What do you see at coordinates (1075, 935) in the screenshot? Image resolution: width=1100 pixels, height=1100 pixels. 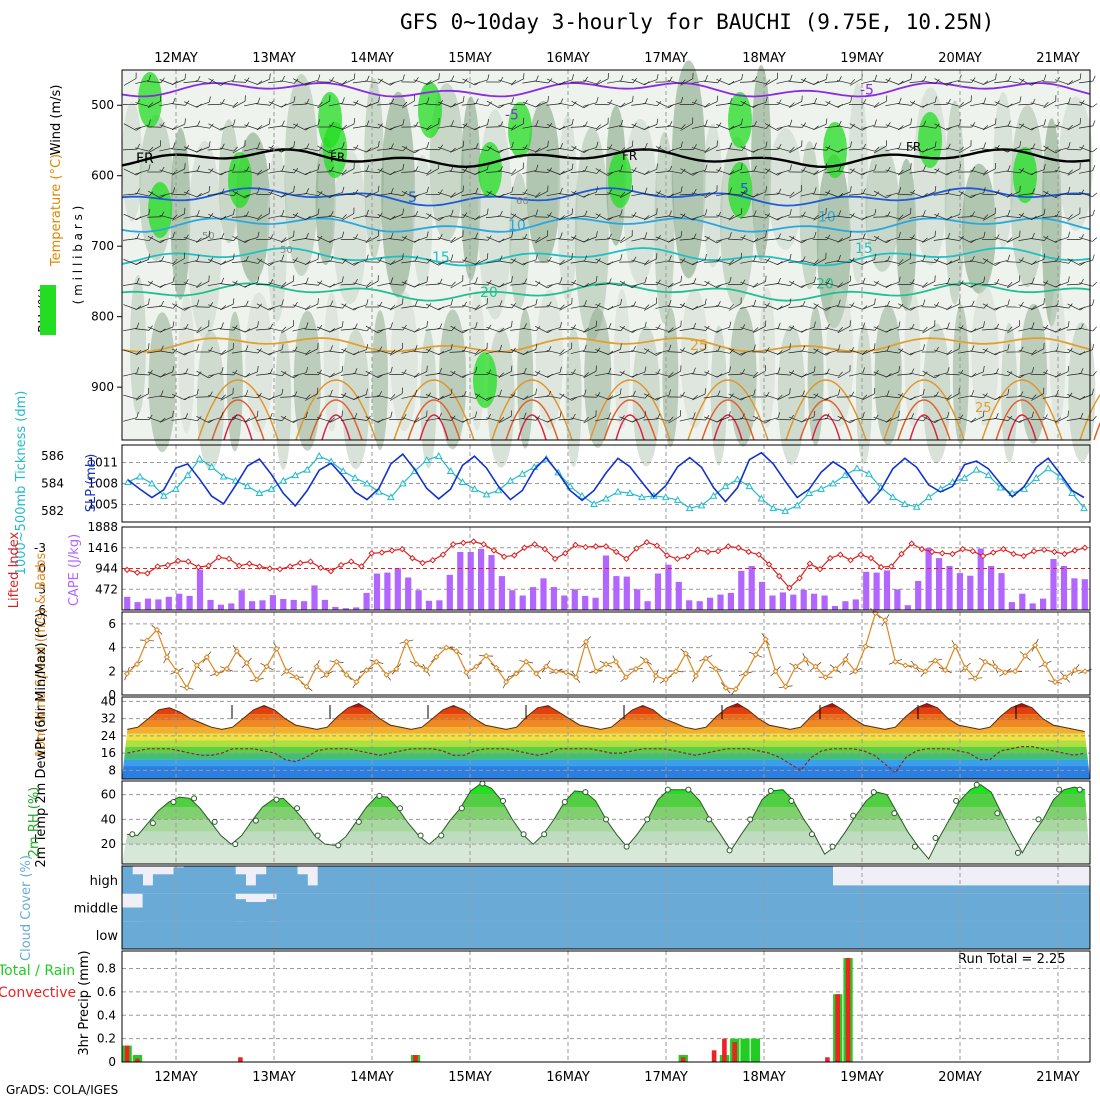 I see `cloud-bar-low` at bounding box center [1075, 935].